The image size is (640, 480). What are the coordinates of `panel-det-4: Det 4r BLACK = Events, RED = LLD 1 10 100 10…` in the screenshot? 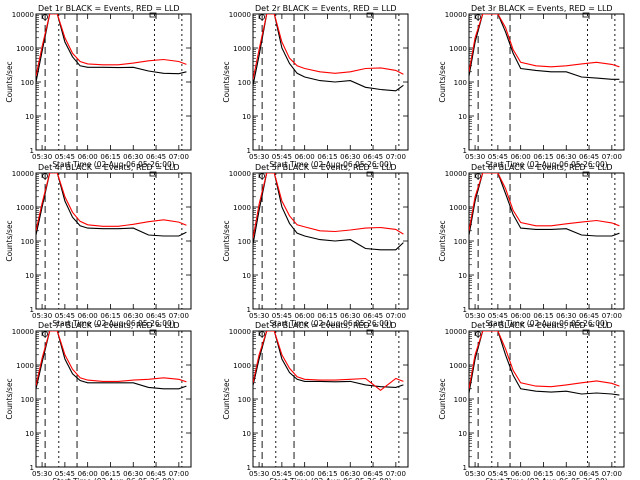 It's located at (98, 245).